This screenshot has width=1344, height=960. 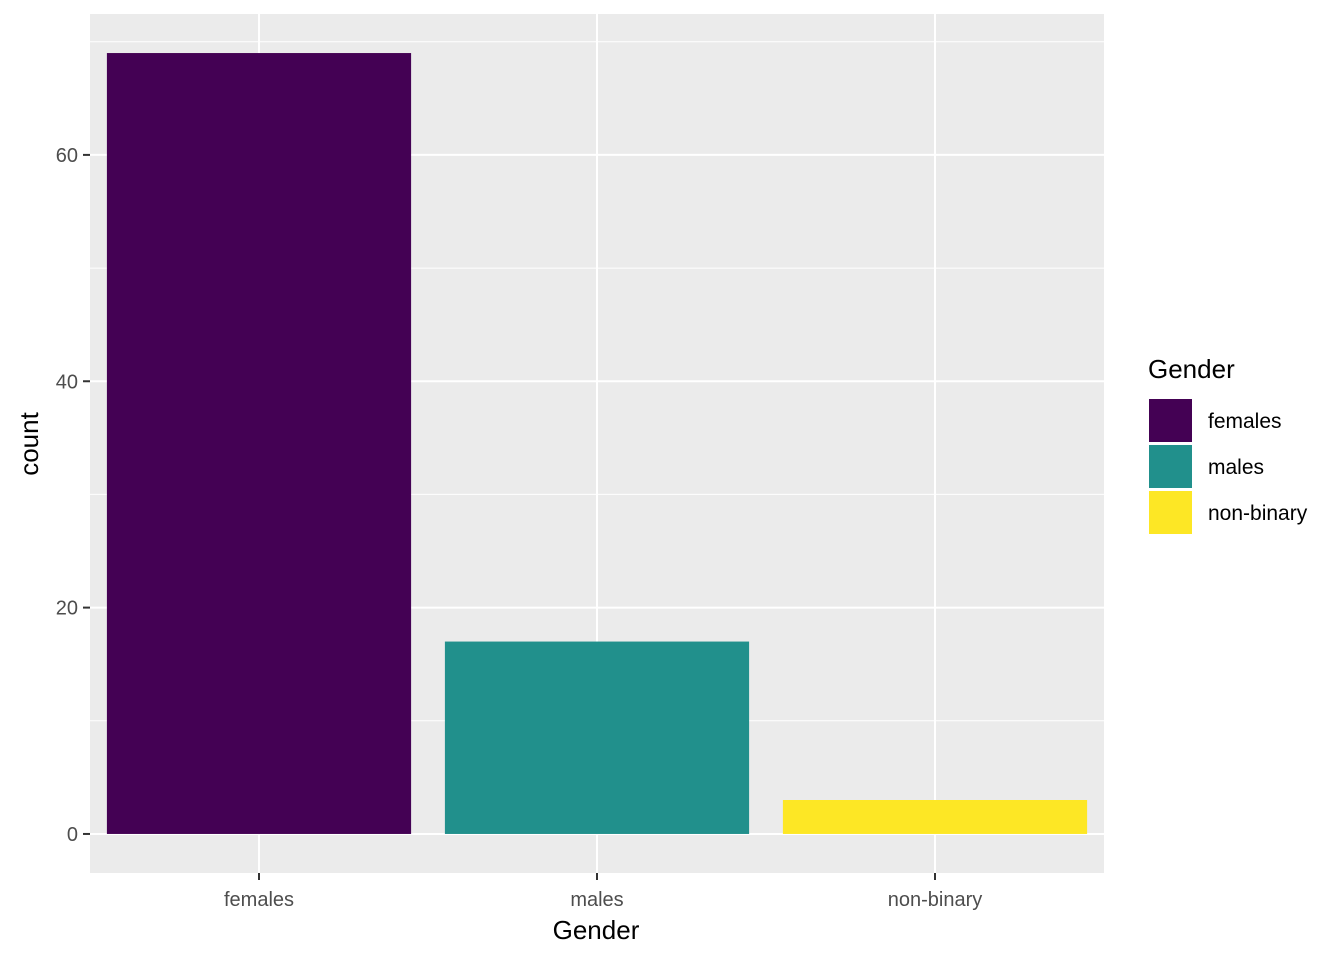 I want to click on legend-items: females males non-binary, so click(x=1228, y=466).